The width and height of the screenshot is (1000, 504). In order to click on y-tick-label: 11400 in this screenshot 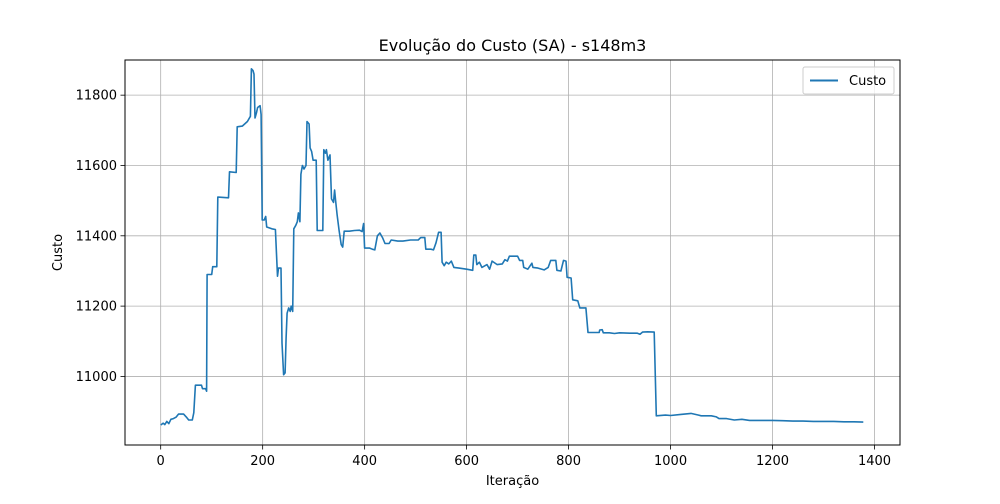, I will do `click(96, 236)`.